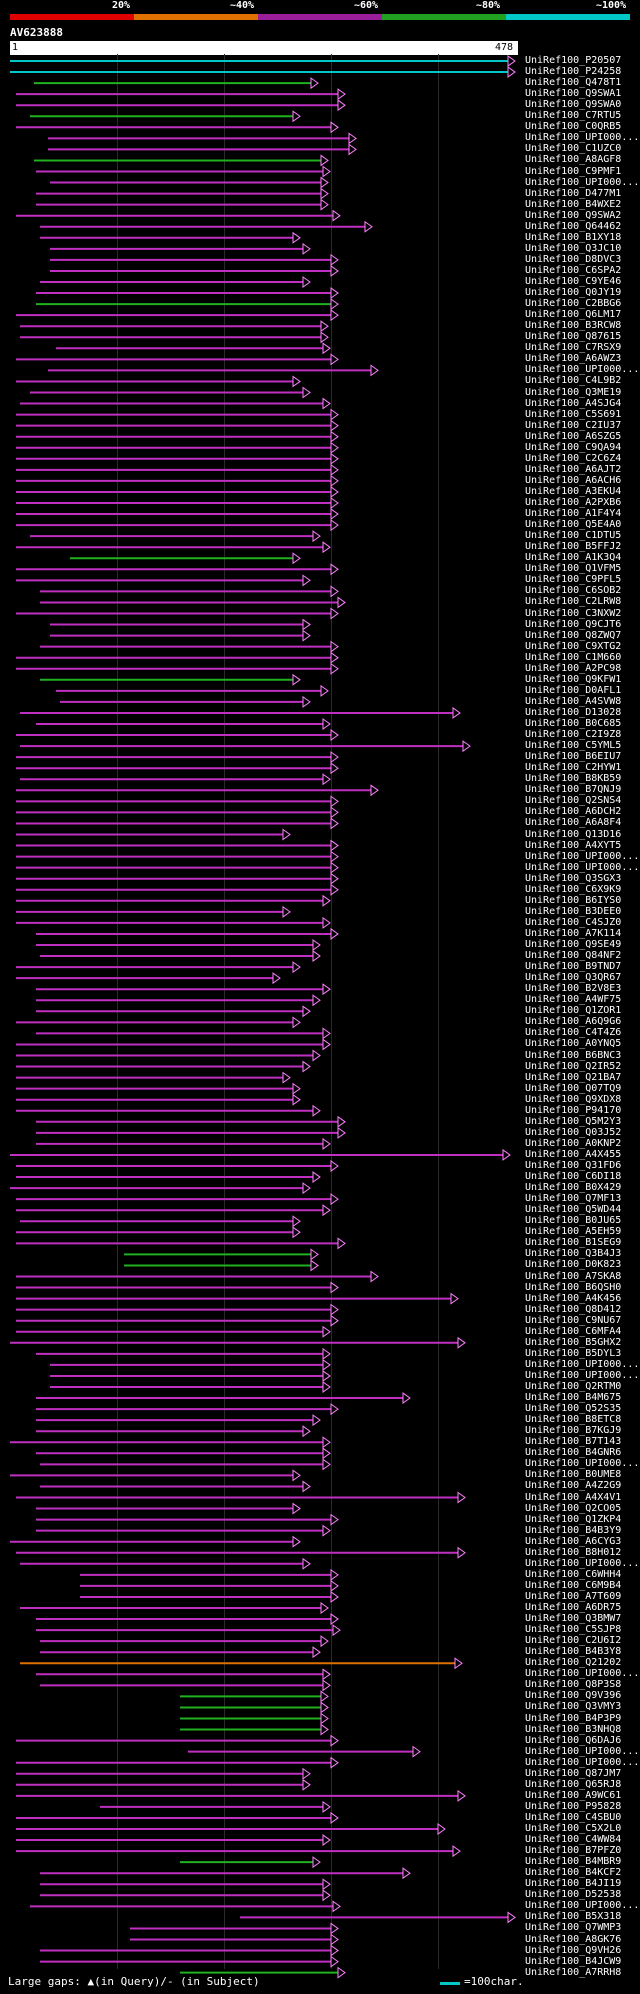 The image size is (640, 1994). Describe the element at coordinates (573, 1442) in the screenshot. I see `hit-label: UniRef100_B7T143` at that location.